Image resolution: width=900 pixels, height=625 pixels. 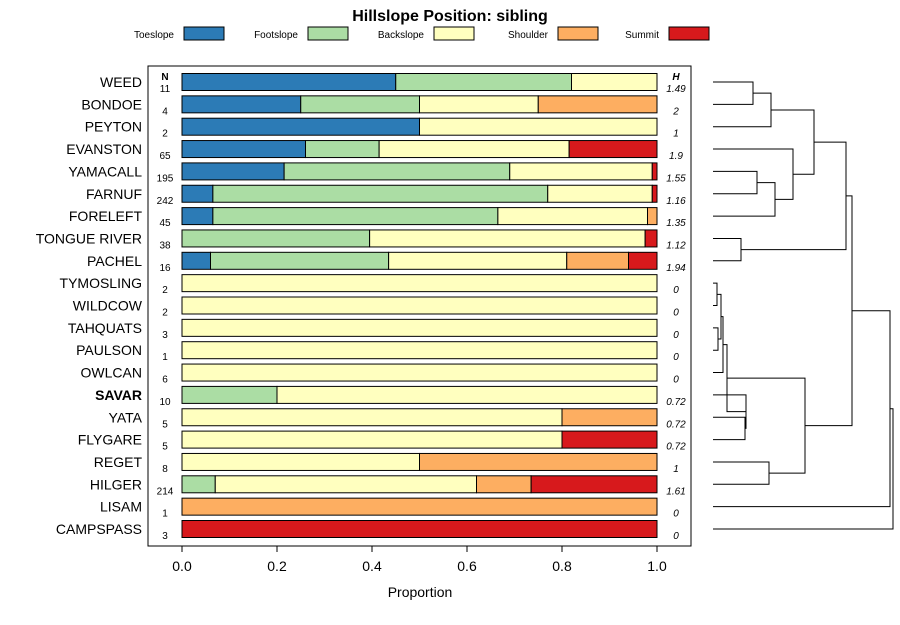 I want to click on row-label: PEYTON, so click(x=113, y=127).